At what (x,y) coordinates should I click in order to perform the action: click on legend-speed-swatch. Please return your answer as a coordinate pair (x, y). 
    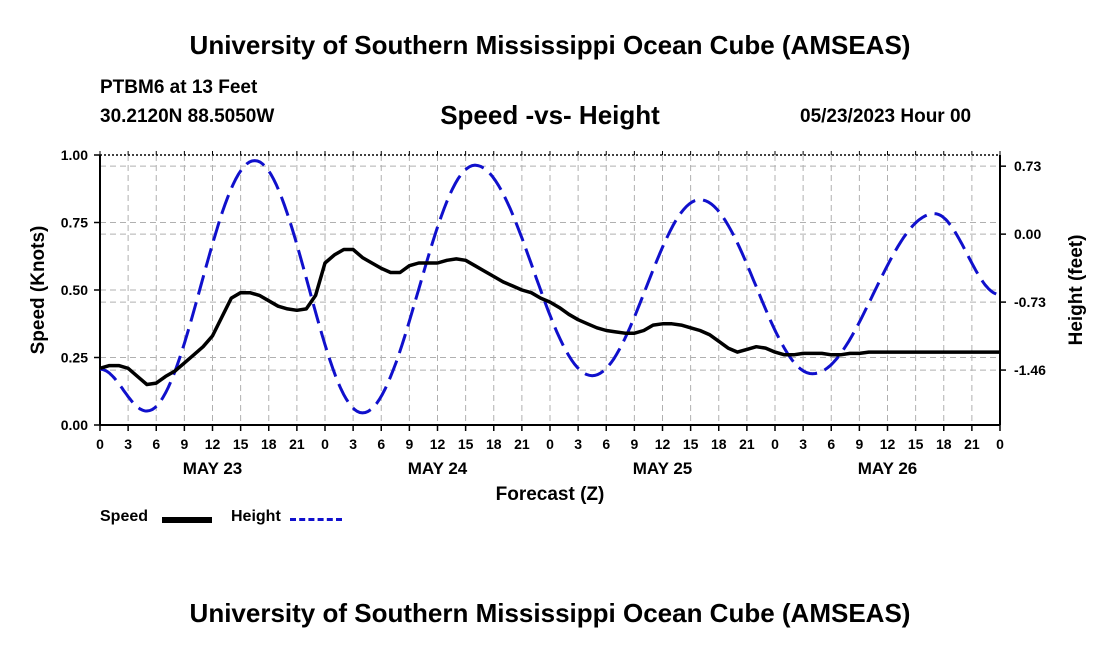
    Looking at the image, I should click on (187, 520).